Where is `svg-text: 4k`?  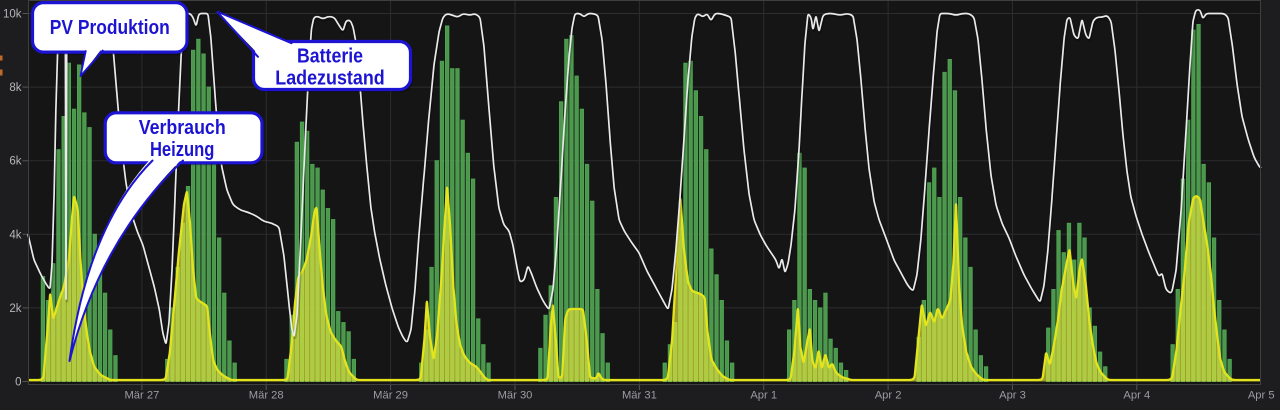 svg-text: 4k is located at coordinates (15, 235).